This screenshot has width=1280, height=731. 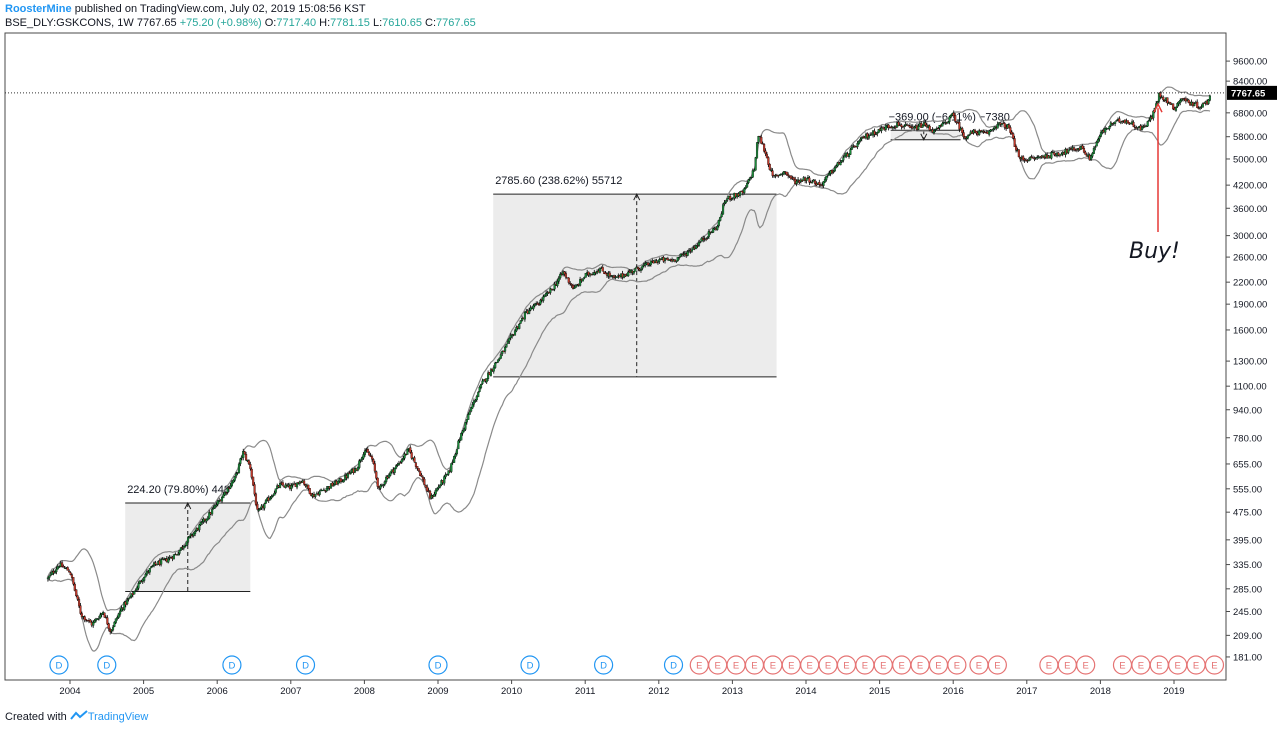 I want to click on tradingview-brand: TradingView, so click(x=118, y=717).